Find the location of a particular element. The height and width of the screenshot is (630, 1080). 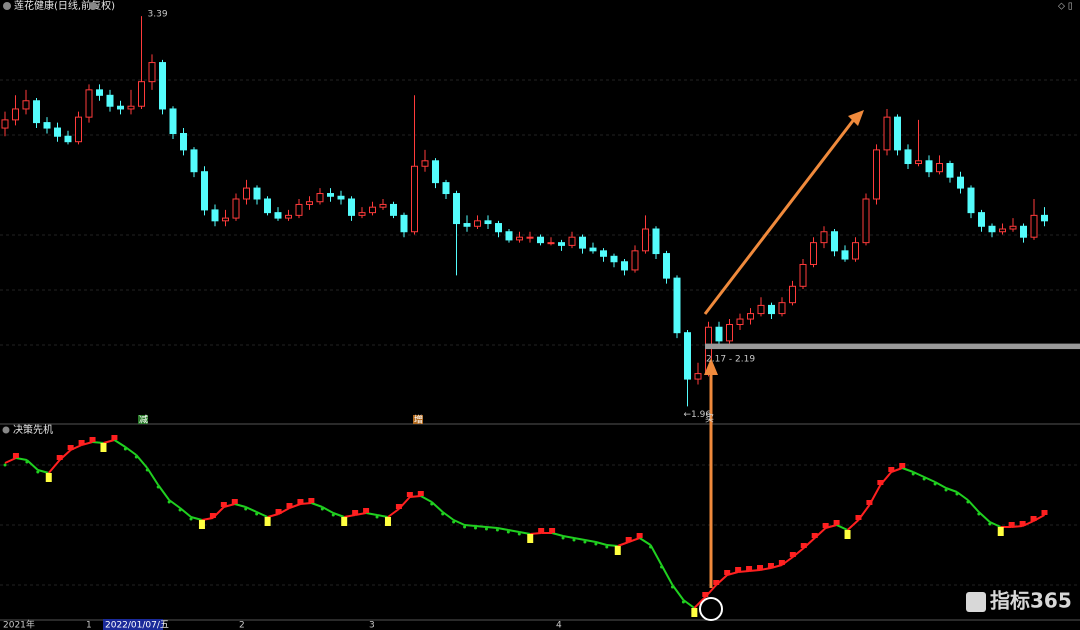

watermark: 指标365 is located at coordinates (1031, 601).